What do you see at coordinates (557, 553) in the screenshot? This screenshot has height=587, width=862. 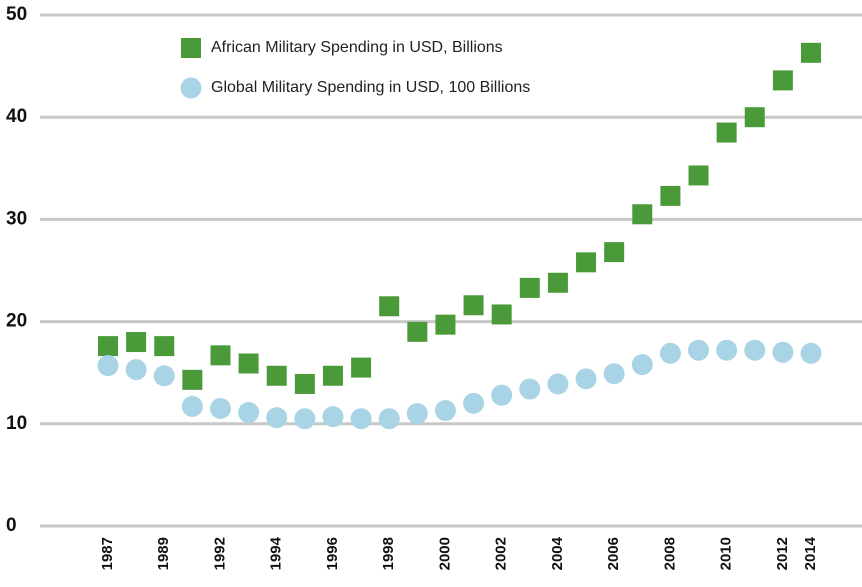 I see `x-tick-label: 2004` at bounding box center [557, 553].